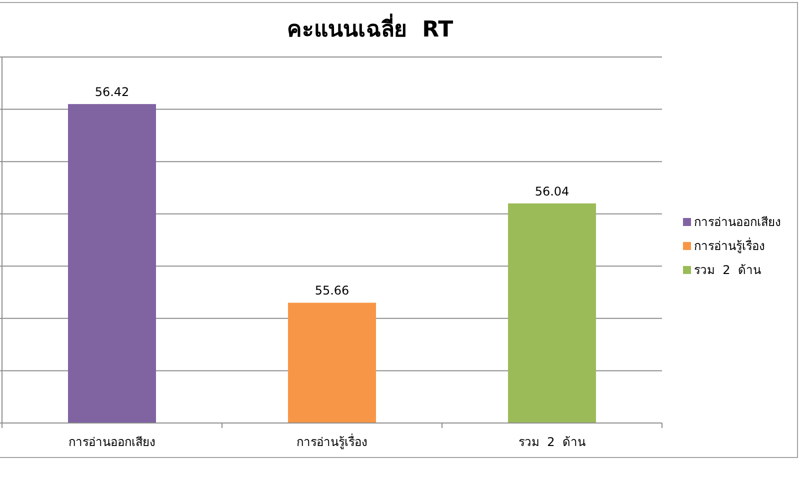  Describe the element at coordinates (552, 191) in the screenshot. I see `data-label: 56.04` at that location.